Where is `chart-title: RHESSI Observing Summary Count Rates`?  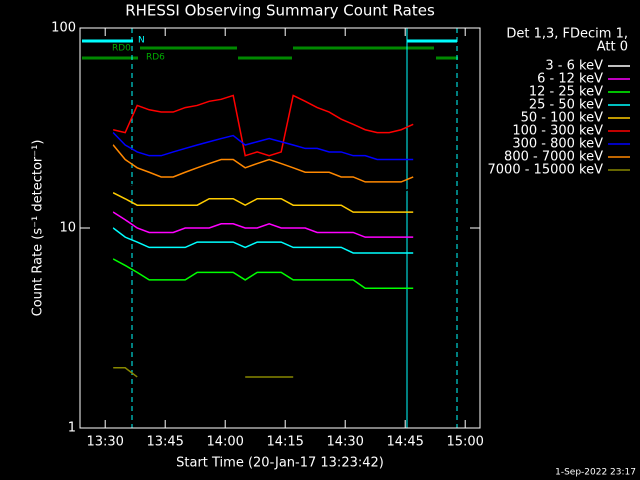 chart-title: RHESSI Observing Summary Count Rates is located at coordinates (280, 11).